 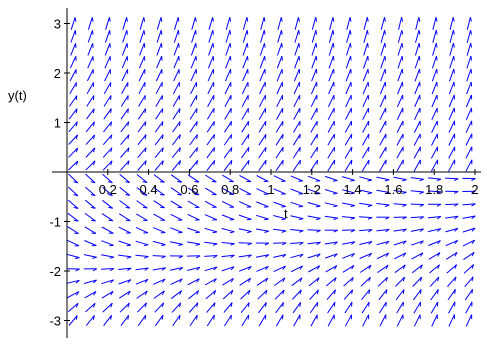 I want to click on y-tick-label: -1, so click(x=55, y=222).